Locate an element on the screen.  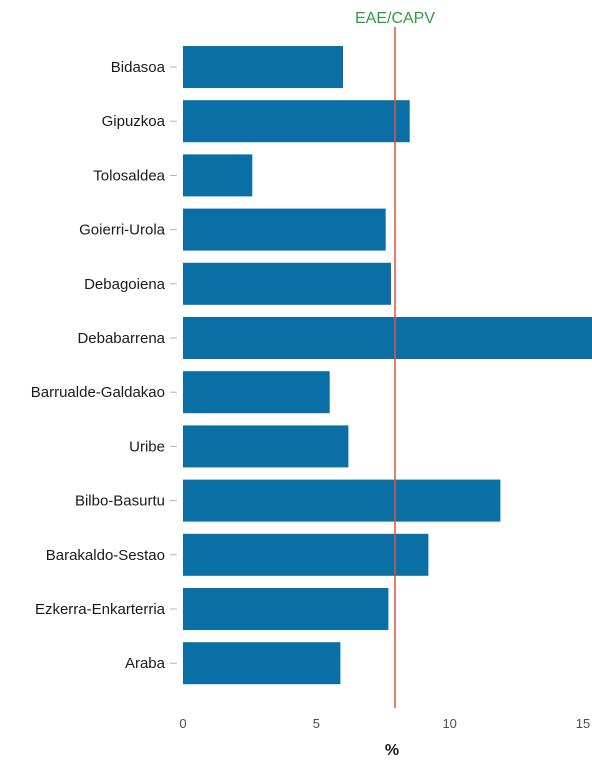
x-tick-label: 0 is located at coordinates (182, 723).